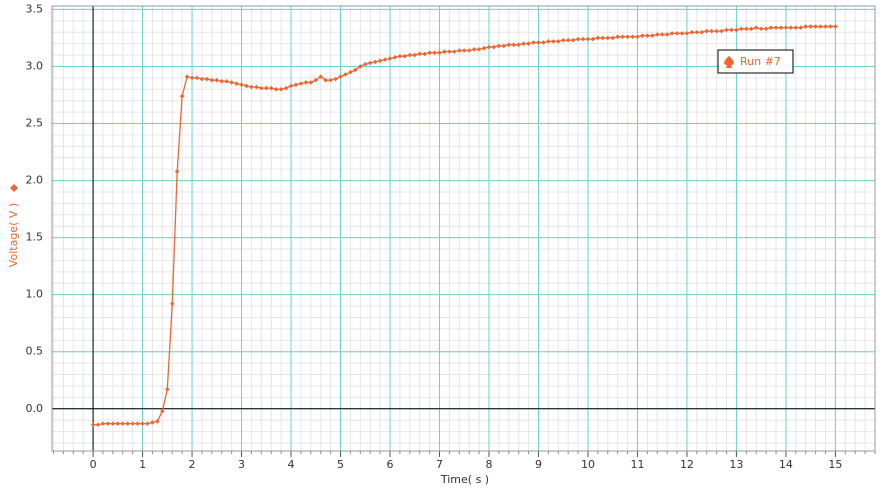  Describe the element at coordinates (729, 62) in the screenshot. I see `legend-icon` at that location.